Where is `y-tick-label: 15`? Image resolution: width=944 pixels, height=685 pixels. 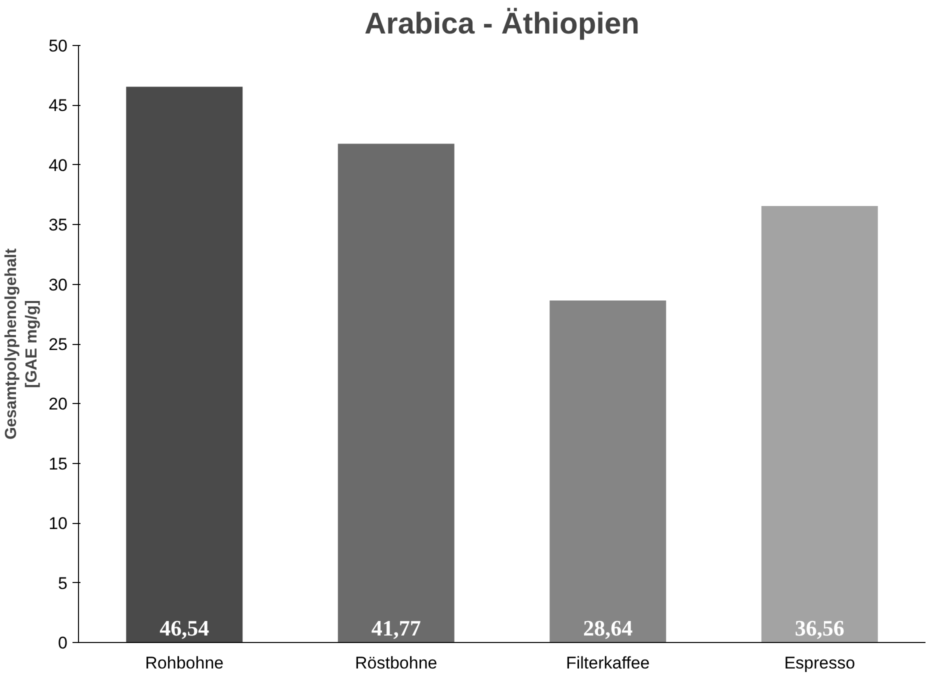 y-tick-label: 15 is located at coordinates (58, 464).